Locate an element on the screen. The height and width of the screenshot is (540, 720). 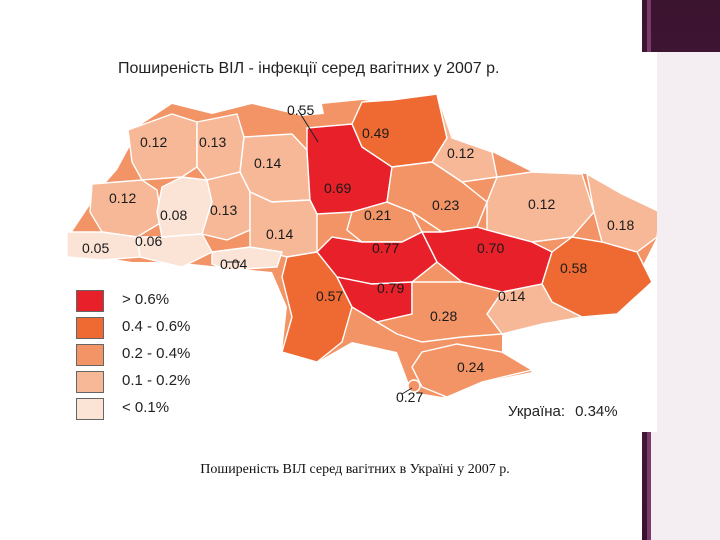
summary-value: 0.34% is located at coordinates (596, 411).